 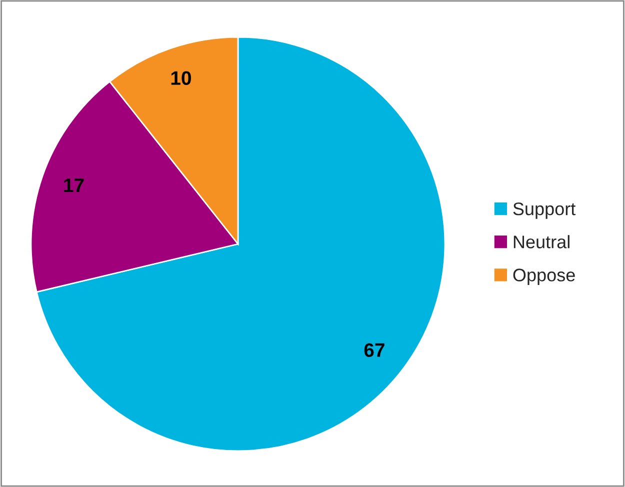 I want to click on data-label: 17, so click(x=74, y=185).